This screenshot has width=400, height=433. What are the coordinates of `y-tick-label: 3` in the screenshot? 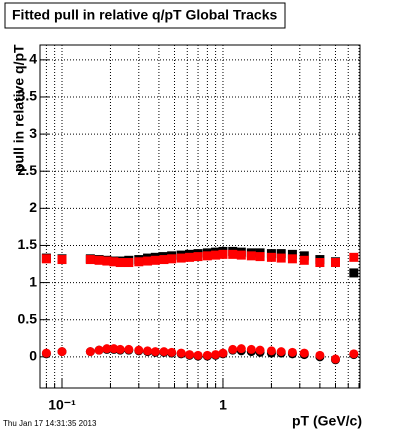 It's located at (33, 133).